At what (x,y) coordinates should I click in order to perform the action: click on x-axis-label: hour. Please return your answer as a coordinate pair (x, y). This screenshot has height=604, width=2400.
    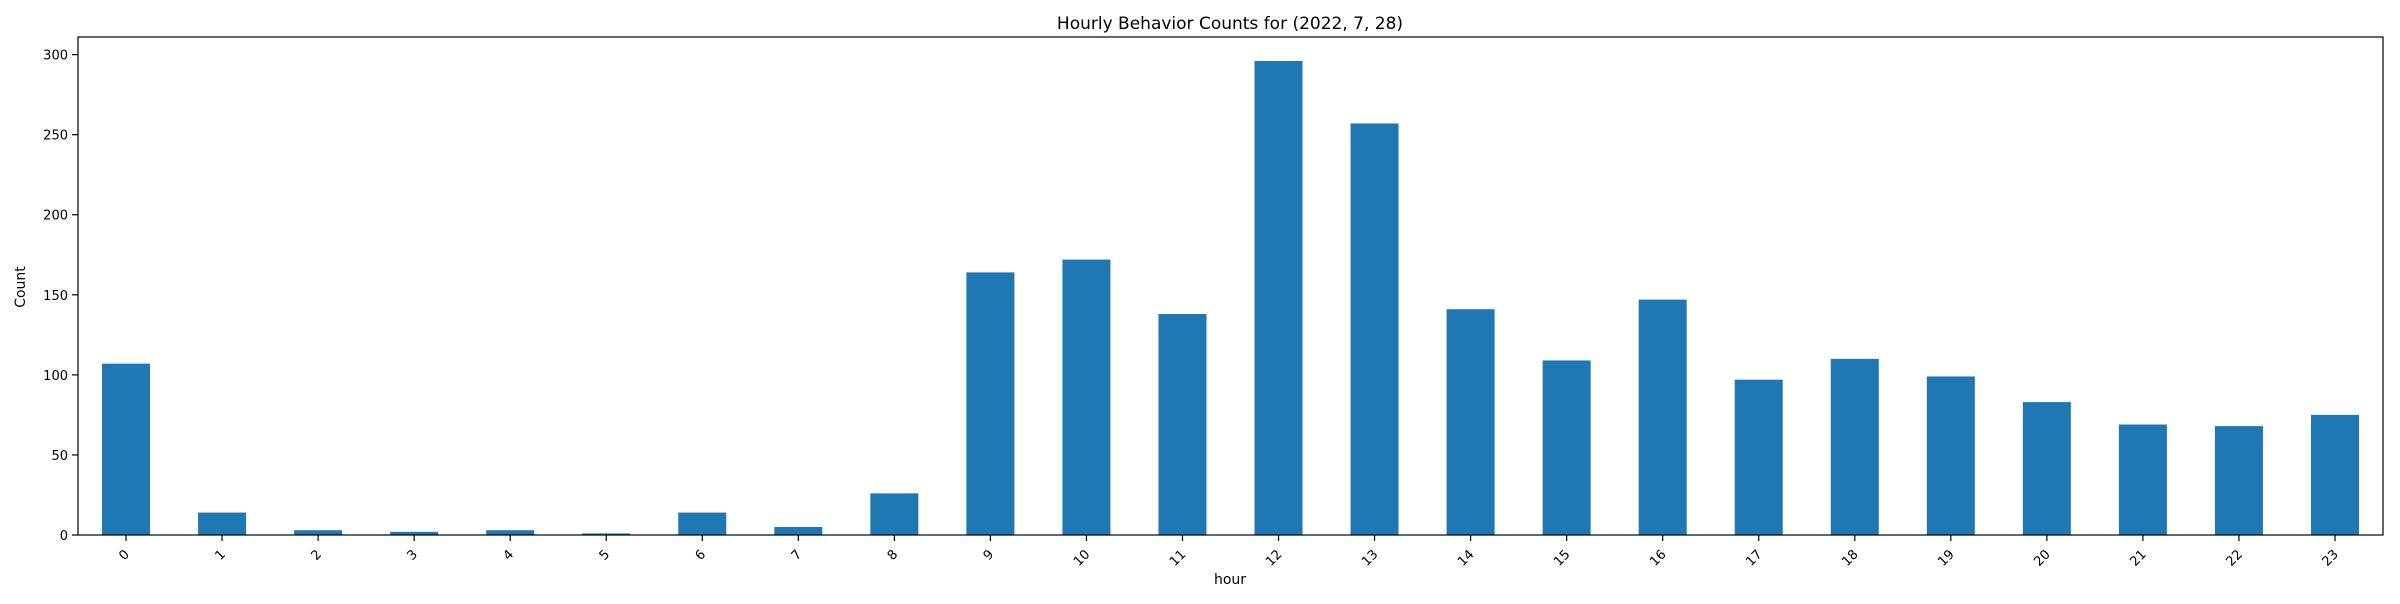
    Looking at the image, I should click on (1230, 580).